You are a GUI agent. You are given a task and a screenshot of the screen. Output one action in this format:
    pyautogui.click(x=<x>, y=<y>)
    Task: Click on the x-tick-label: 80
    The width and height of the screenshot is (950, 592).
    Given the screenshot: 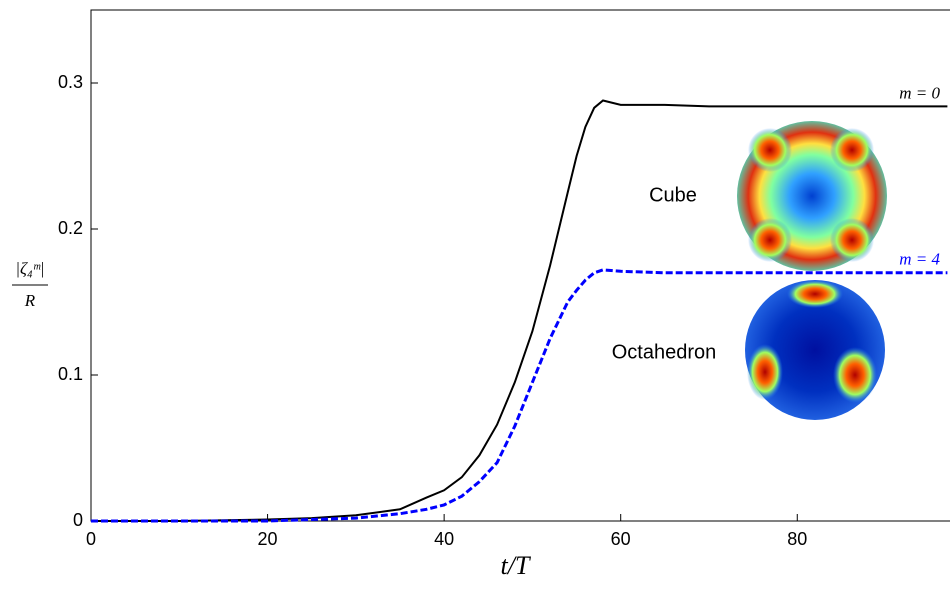 What is the action you would take?
    pyautogui.click(x=797, y=539)
    